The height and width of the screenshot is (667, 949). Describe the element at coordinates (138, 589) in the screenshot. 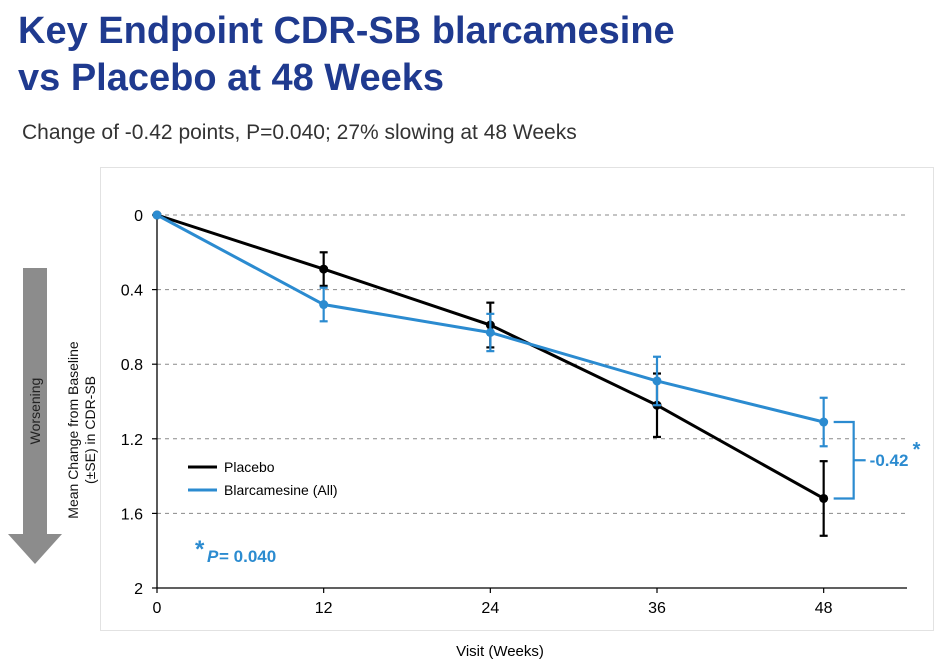

I see `y-tick-label: 2` at that location.